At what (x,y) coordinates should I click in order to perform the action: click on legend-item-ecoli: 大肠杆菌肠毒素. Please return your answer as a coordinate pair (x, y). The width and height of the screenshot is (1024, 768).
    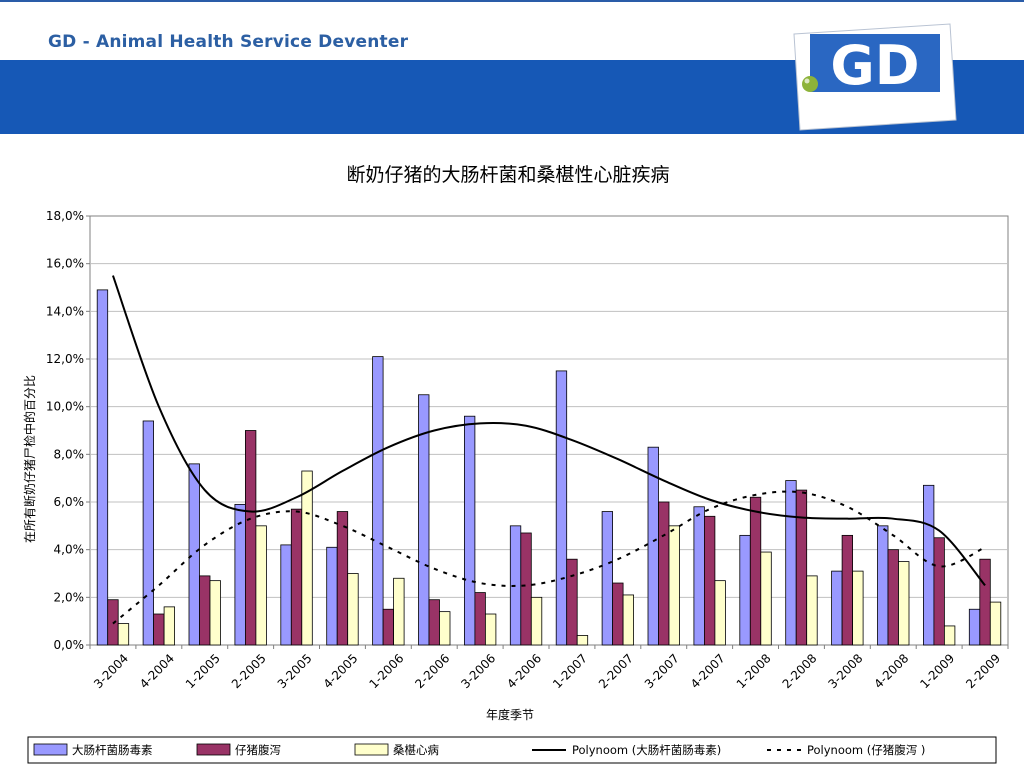
    Looking at the image, I should click on (93, 750).